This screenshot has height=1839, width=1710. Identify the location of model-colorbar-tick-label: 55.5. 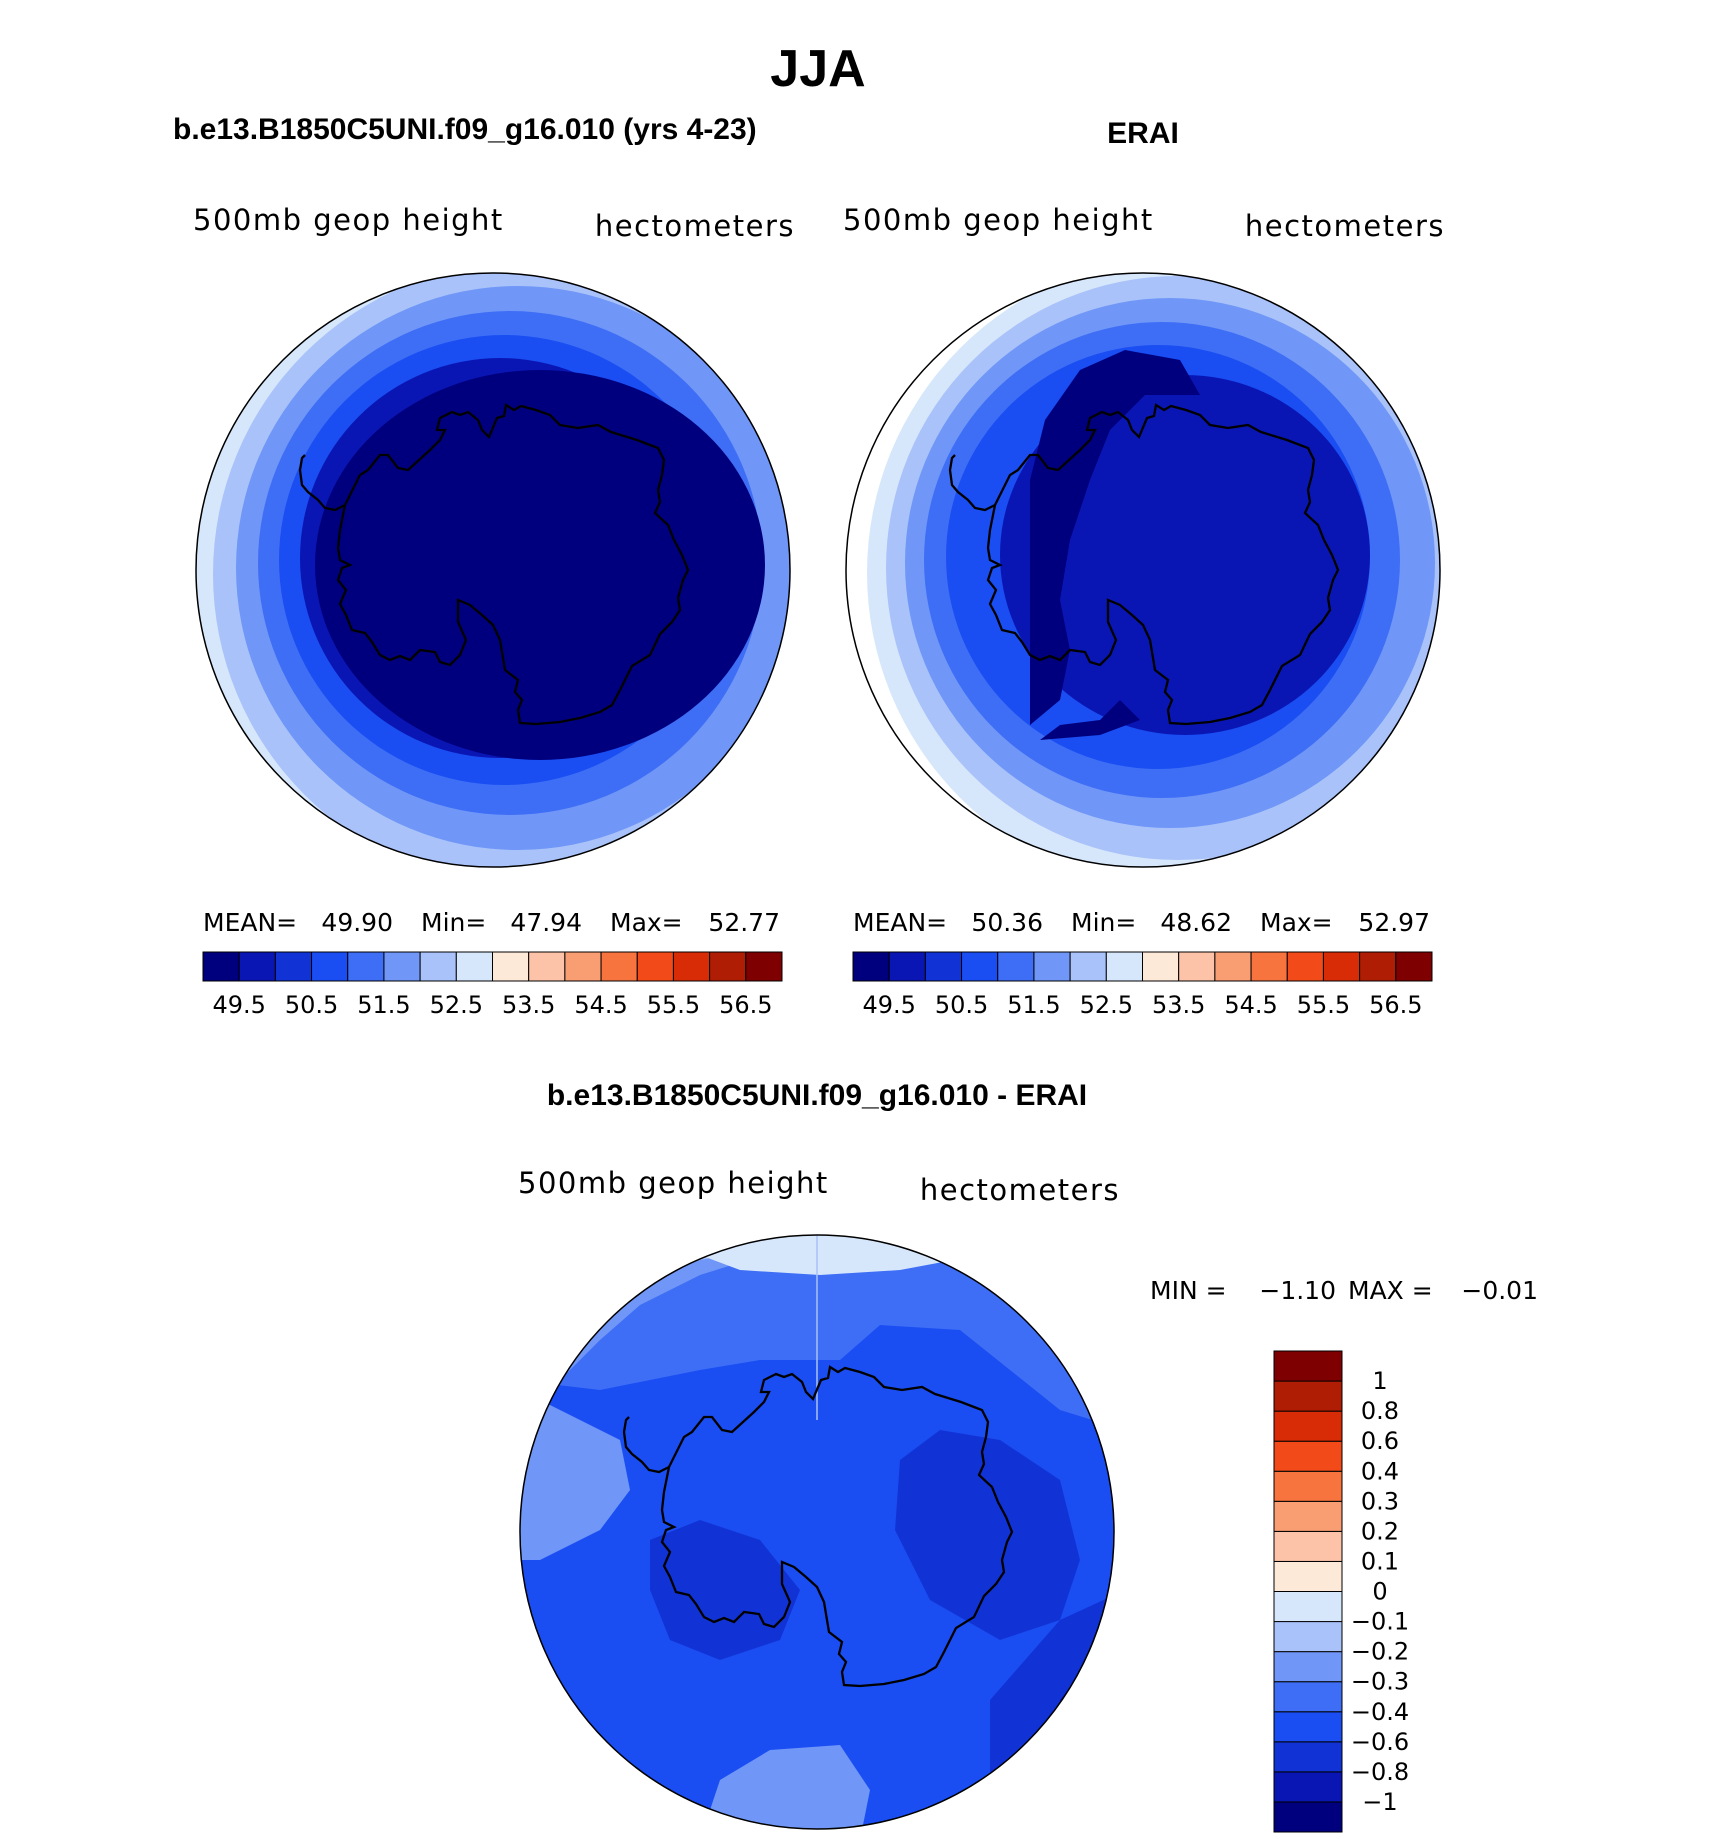
(673, 1005).